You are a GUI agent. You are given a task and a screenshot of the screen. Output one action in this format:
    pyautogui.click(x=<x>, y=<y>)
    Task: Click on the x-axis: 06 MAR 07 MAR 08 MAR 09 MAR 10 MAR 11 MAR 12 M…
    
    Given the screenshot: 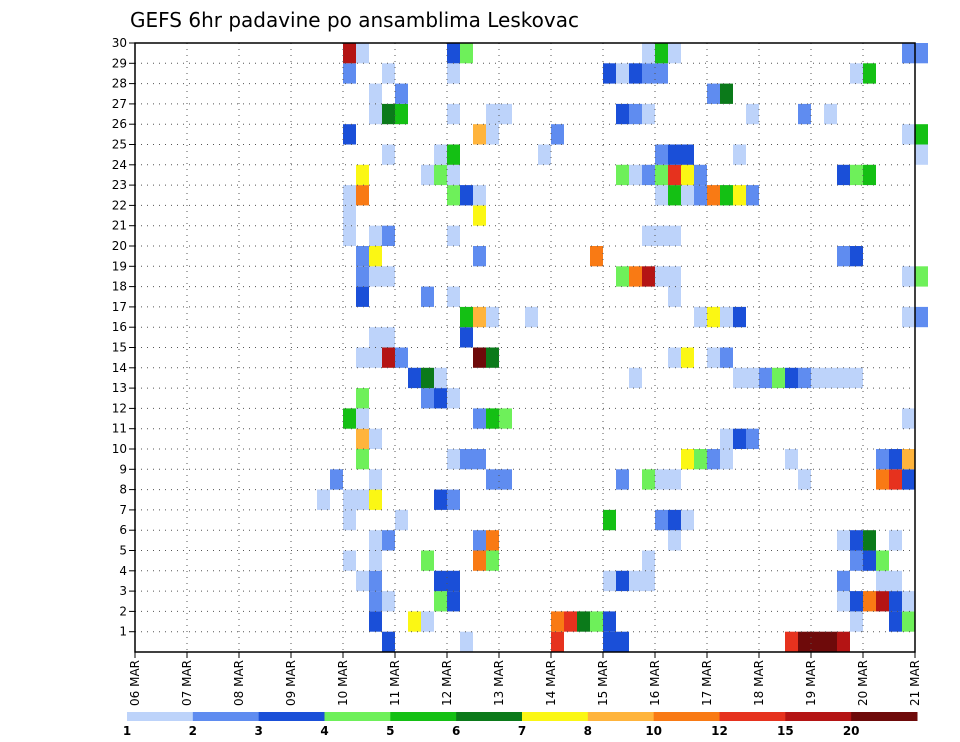 What is the action you would take?
    pyautogui.click(x=525, y=679)
    